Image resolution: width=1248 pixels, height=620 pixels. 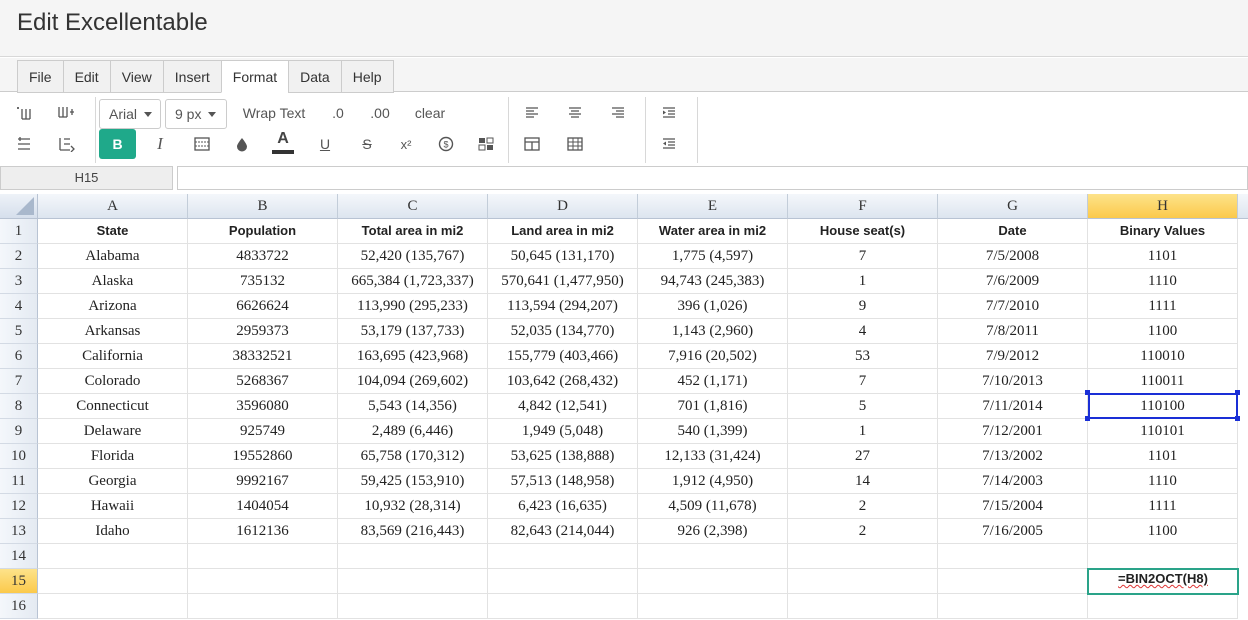 What do you see at coordinates (563, 306) in the screenshot?
I see `cell-d4: 113,594 (294,207)` at bounding box center [563, 306].